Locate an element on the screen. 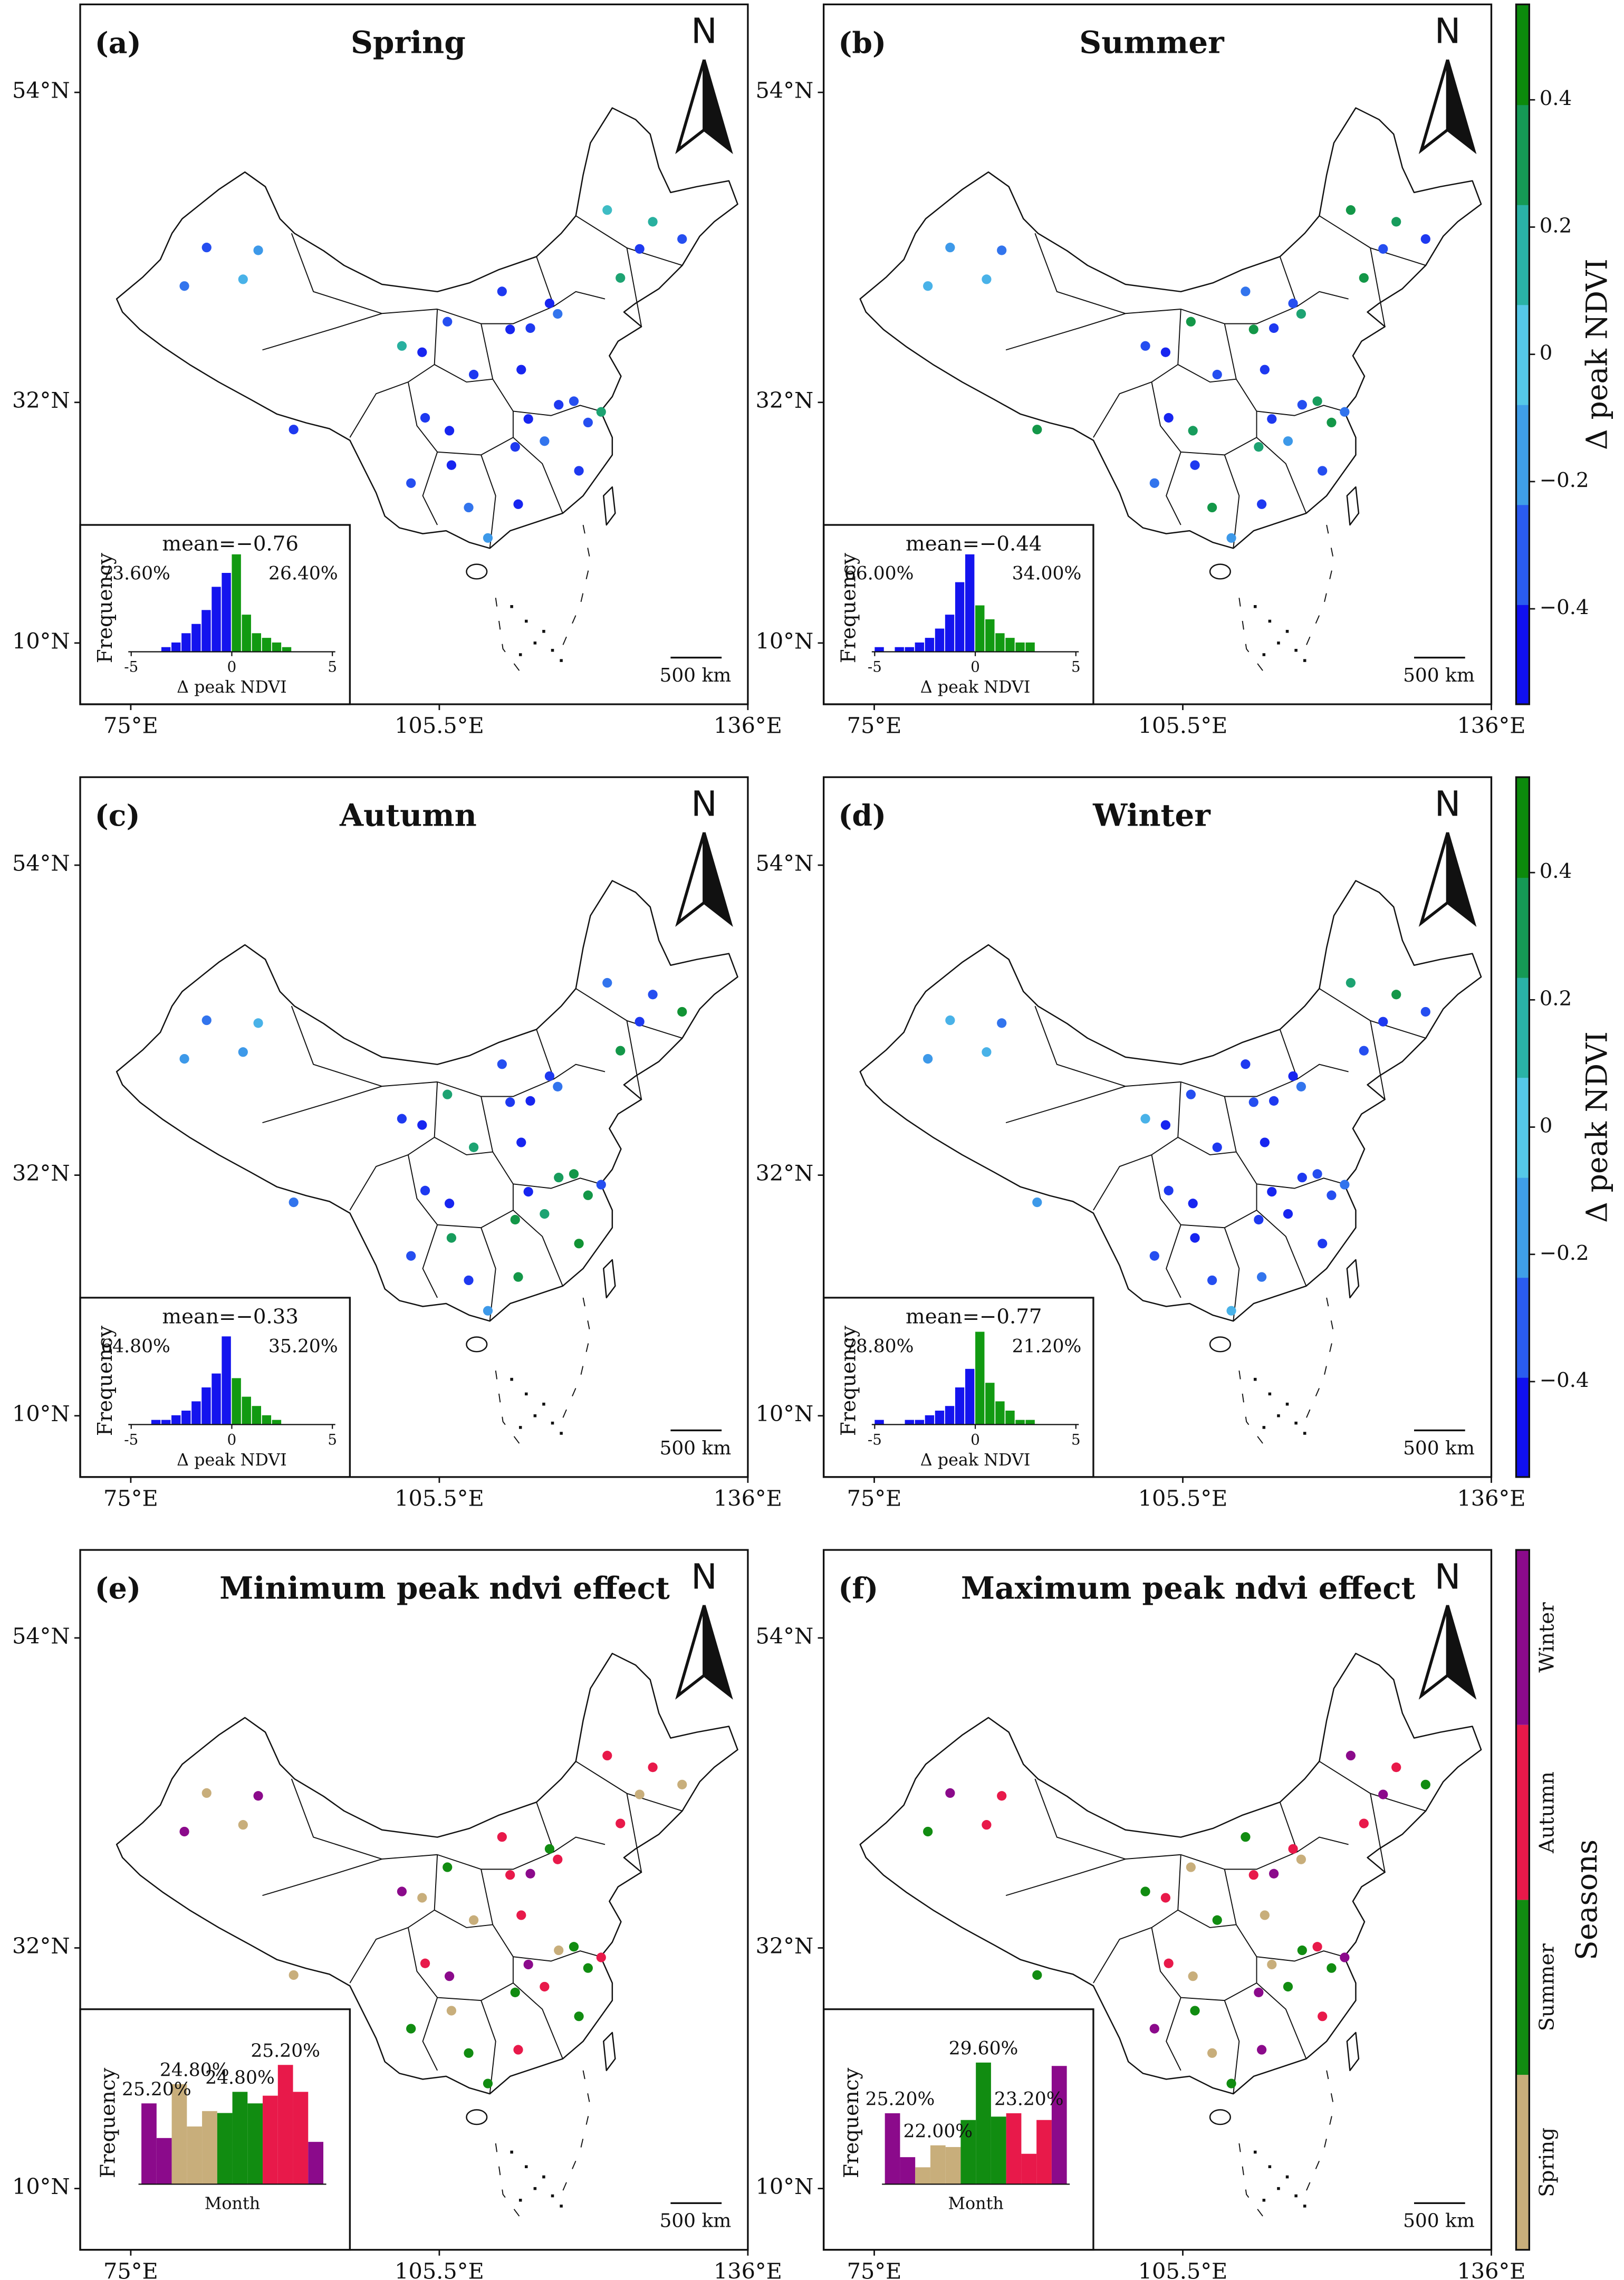 The height and width of the screenshot is (2280, 1624). inset-pos-share: 34.00% is located at coordinates (1047, 574).